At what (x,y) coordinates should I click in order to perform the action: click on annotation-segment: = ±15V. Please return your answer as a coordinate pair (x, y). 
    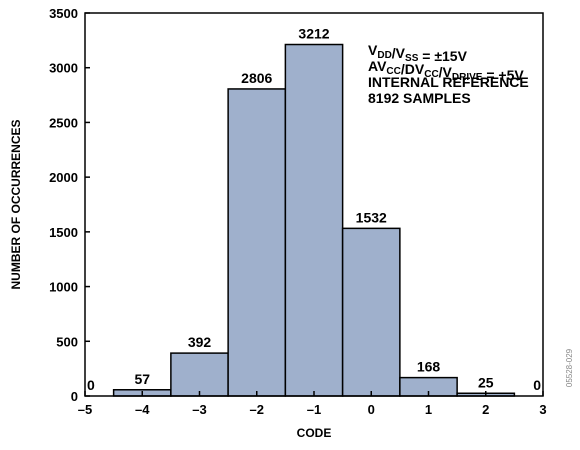
    Looking at the image, I should click on (442, 56).